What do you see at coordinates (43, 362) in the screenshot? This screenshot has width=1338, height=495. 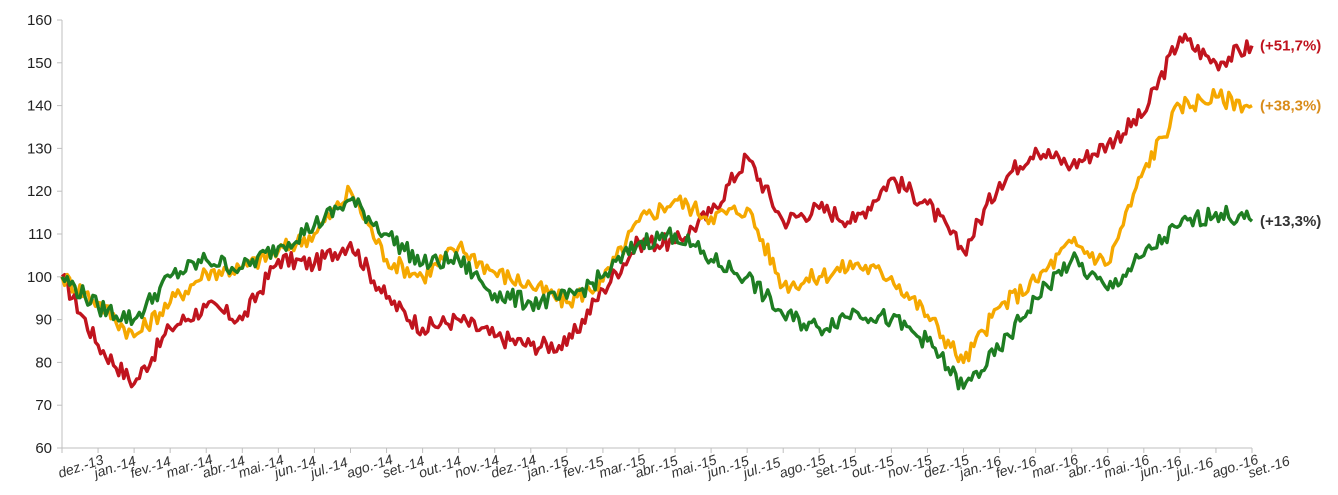 I see `y-tick-label: 80` at bounding box center [43, 362].